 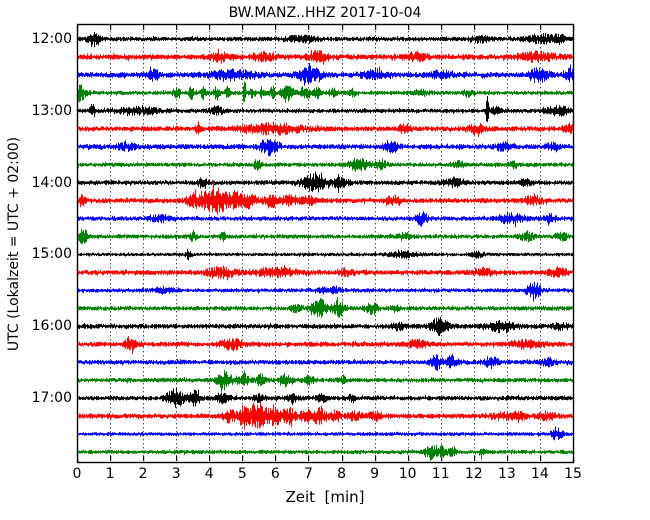 What do you see at coordinates (242, 474) in the screenshot?
I see `x-tick-label: 5` at bounding box center [242, 474].